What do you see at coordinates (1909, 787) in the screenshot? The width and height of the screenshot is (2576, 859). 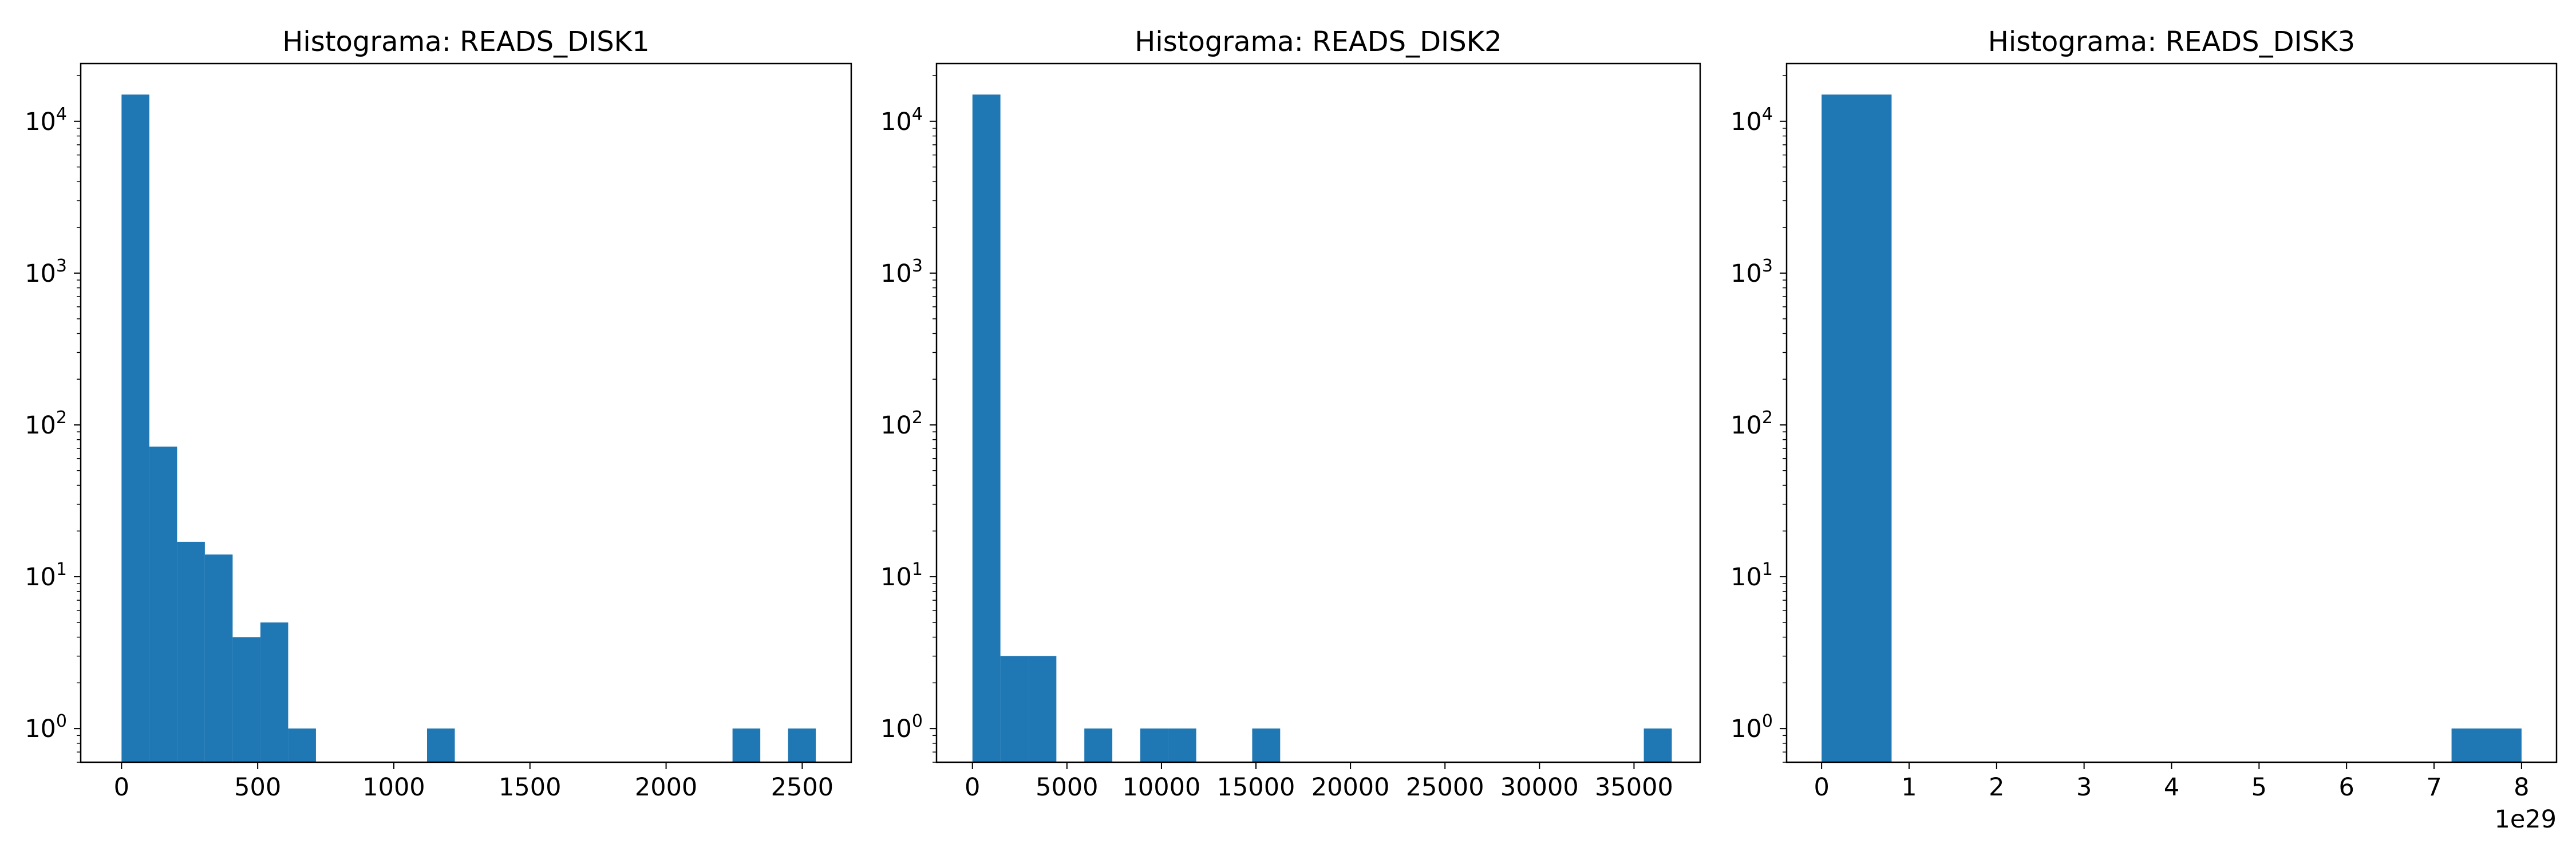 I see `x-tick-label: 1` at bounding box center [1909, 787].